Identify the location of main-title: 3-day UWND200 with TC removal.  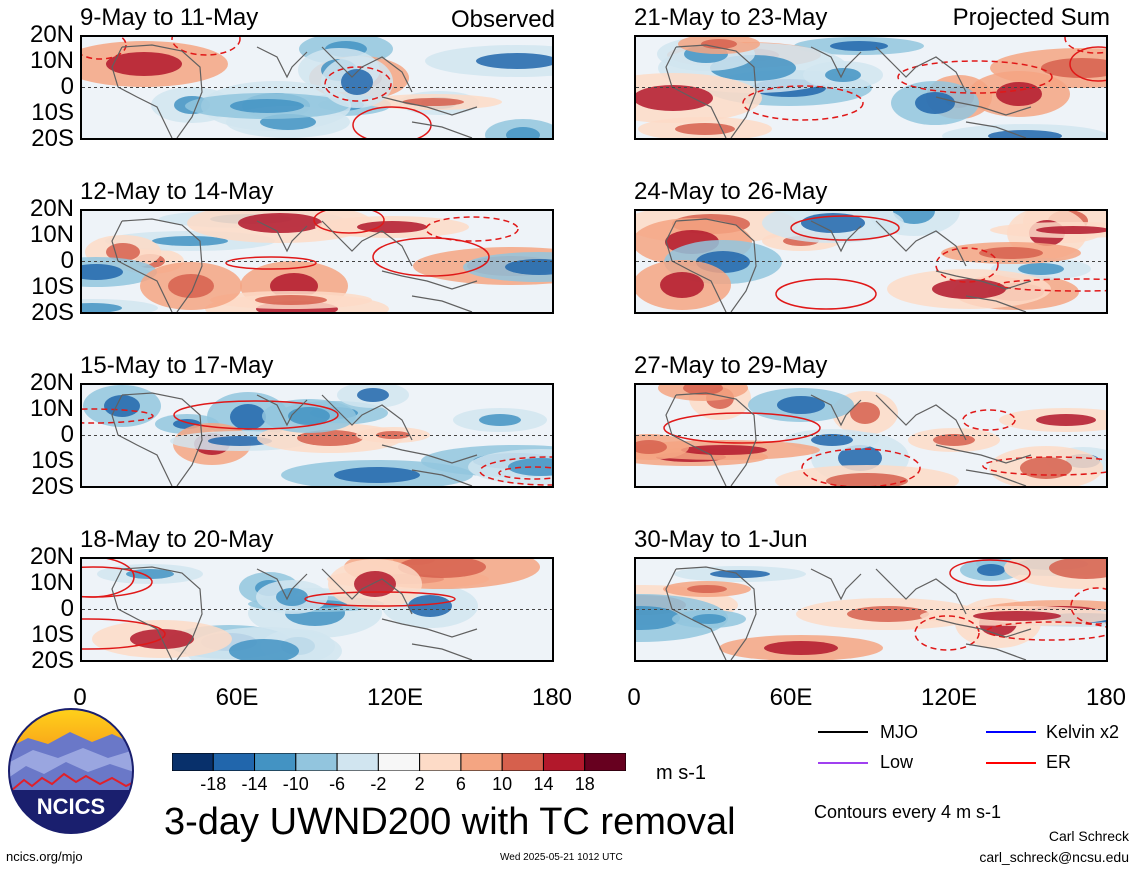
(450, 822).